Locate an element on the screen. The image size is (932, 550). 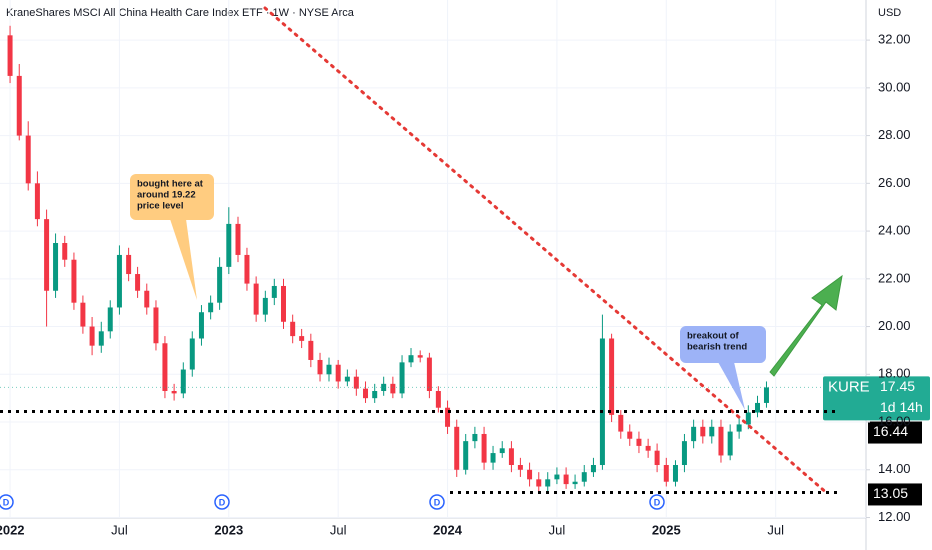
x-tick-label: 2023 is located at coordinates (228, 529).